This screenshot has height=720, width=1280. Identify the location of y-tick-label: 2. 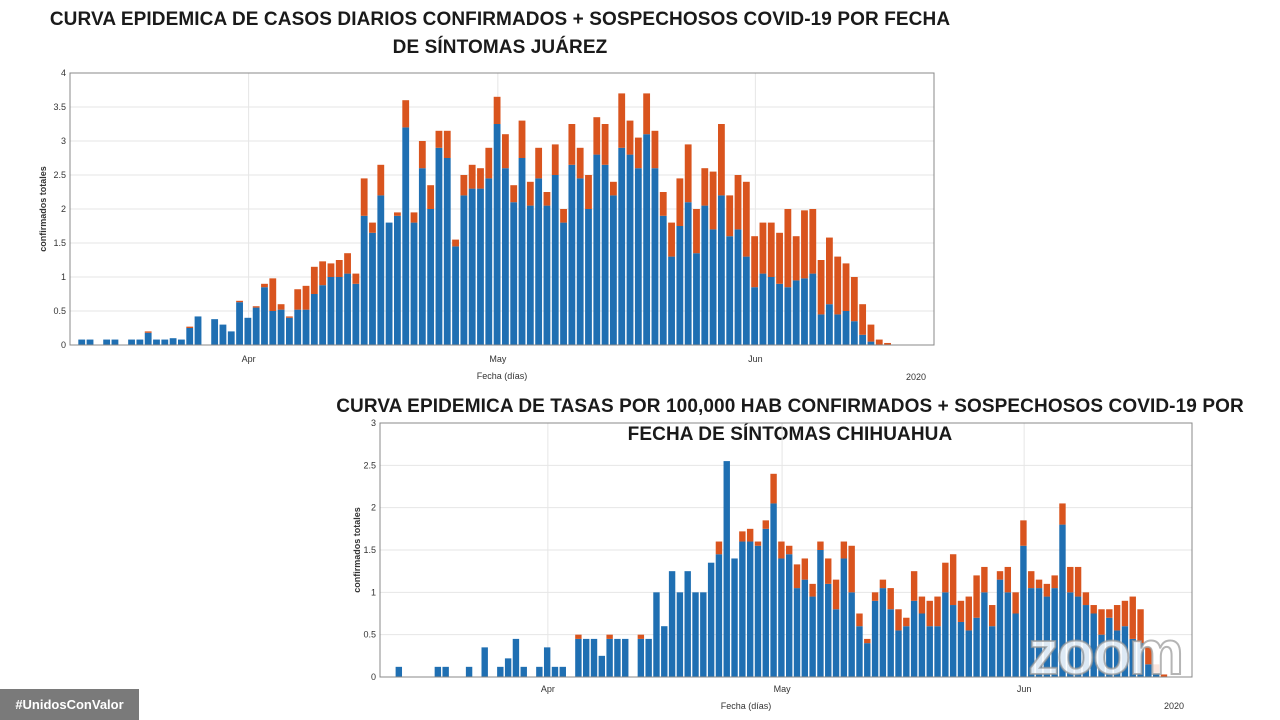
(373, 508).